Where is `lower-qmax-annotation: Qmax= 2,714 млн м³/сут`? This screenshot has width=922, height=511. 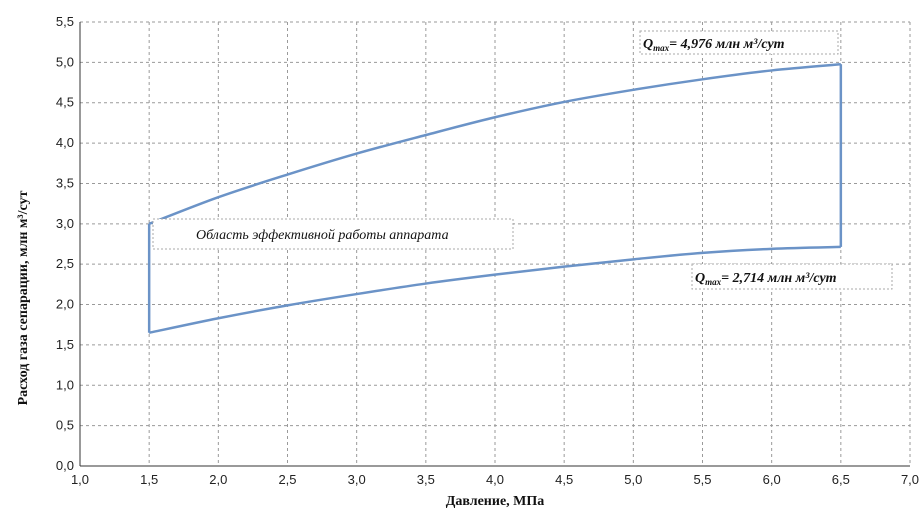
lower-qmax-annotation: Qmax= 2,714 млн м³/сут is located at coordinates (792, 276).